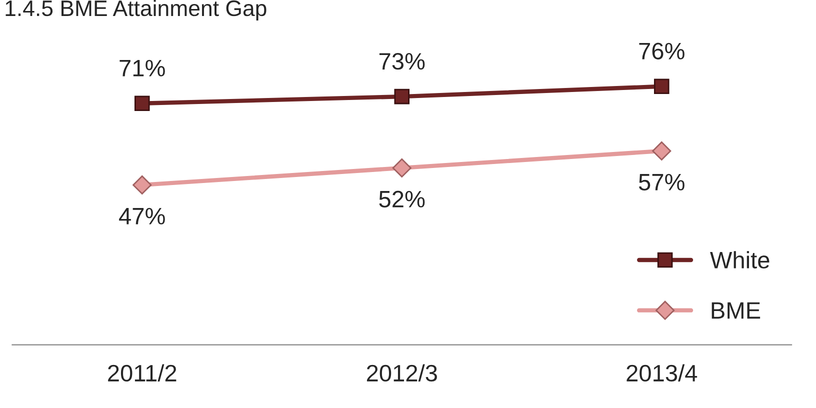 The width and height of the screenshot is (816, 408). Describe the element at coordinates (142, 216) in the screenshot. I see `data-label: 47%` at that location.